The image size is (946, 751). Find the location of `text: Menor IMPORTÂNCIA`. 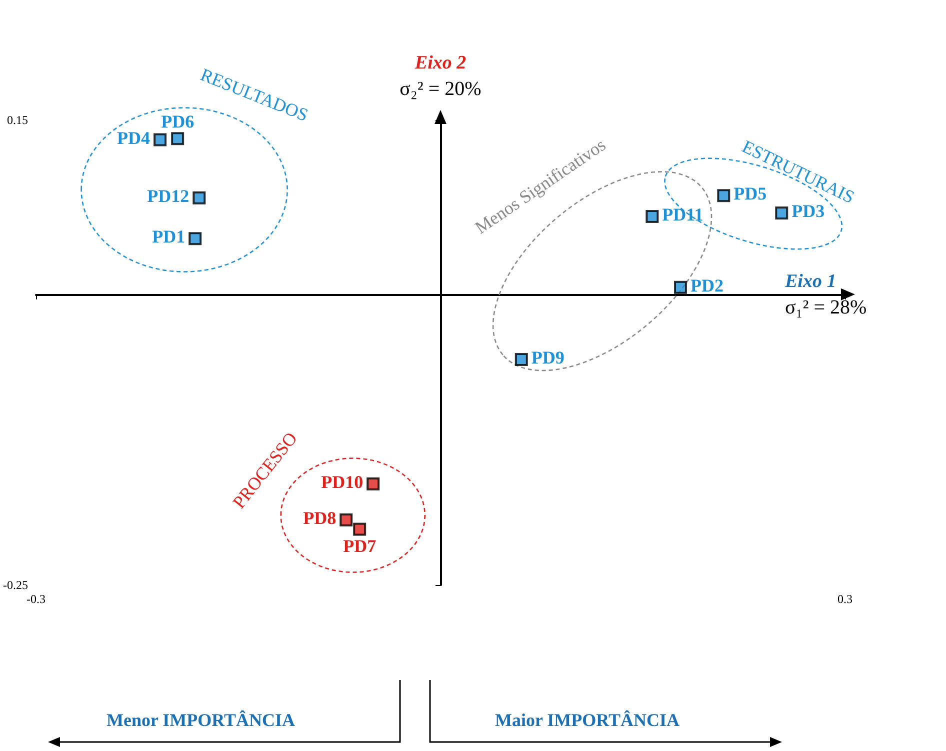

text: Menor IMPORTÂNCIA is located at coordinates (200, 720).